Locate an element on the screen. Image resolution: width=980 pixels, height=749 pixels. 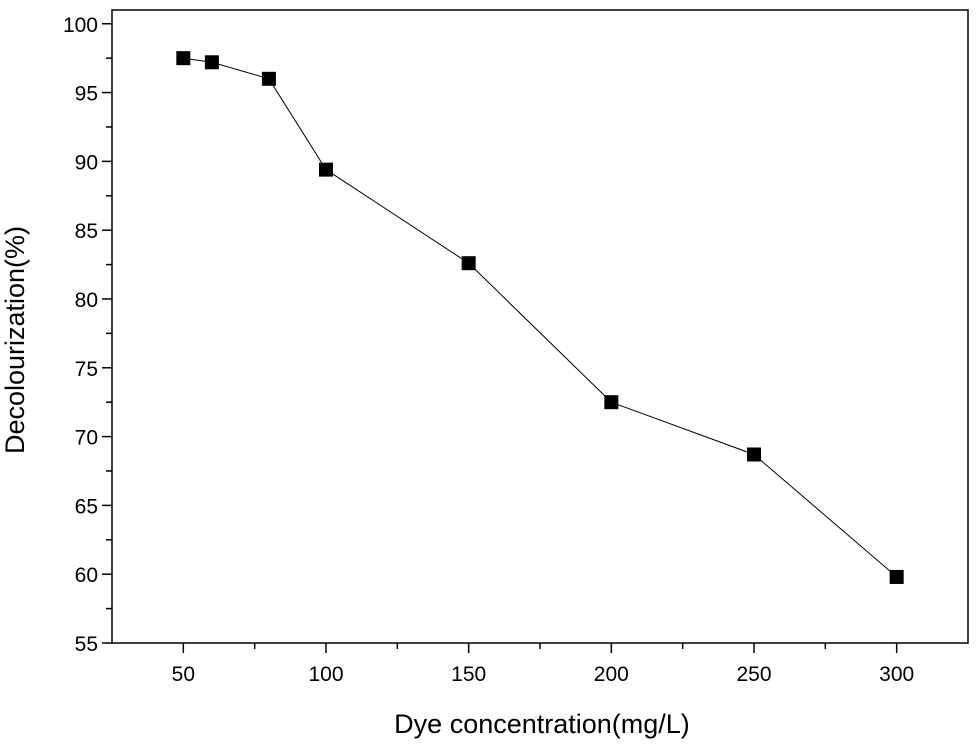
y-tick-label: 100 is located at coordinates (80, 25).